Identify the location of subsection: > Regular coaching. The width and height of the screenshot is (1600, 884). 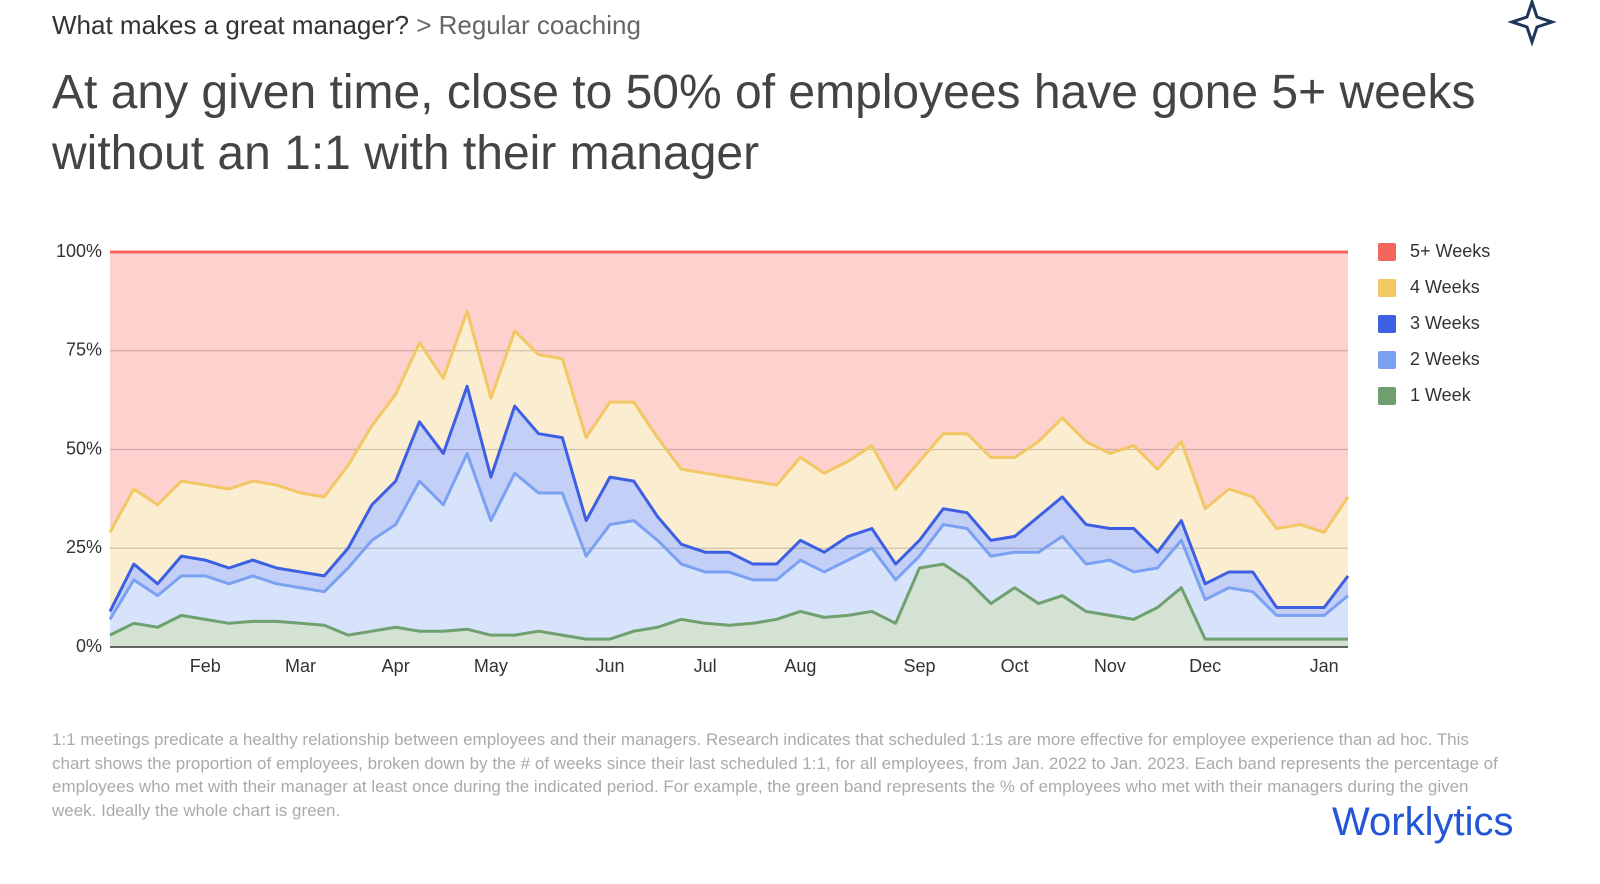
(528, 25).